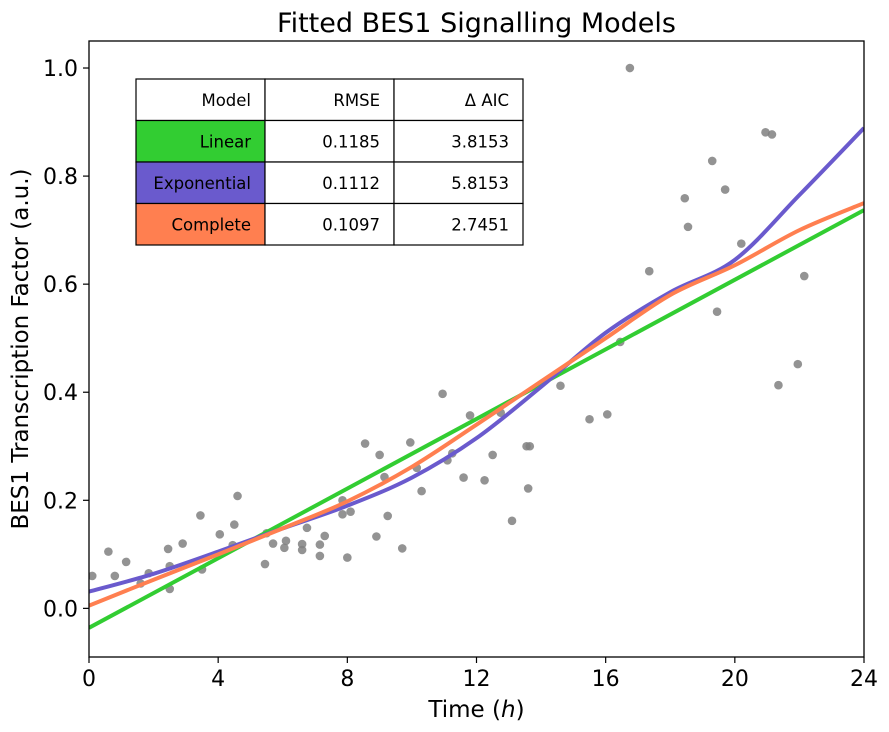 The height and width of the screenshot is (732, 889). I want to click on y-tick-label: 0.2, so click(60, 501).